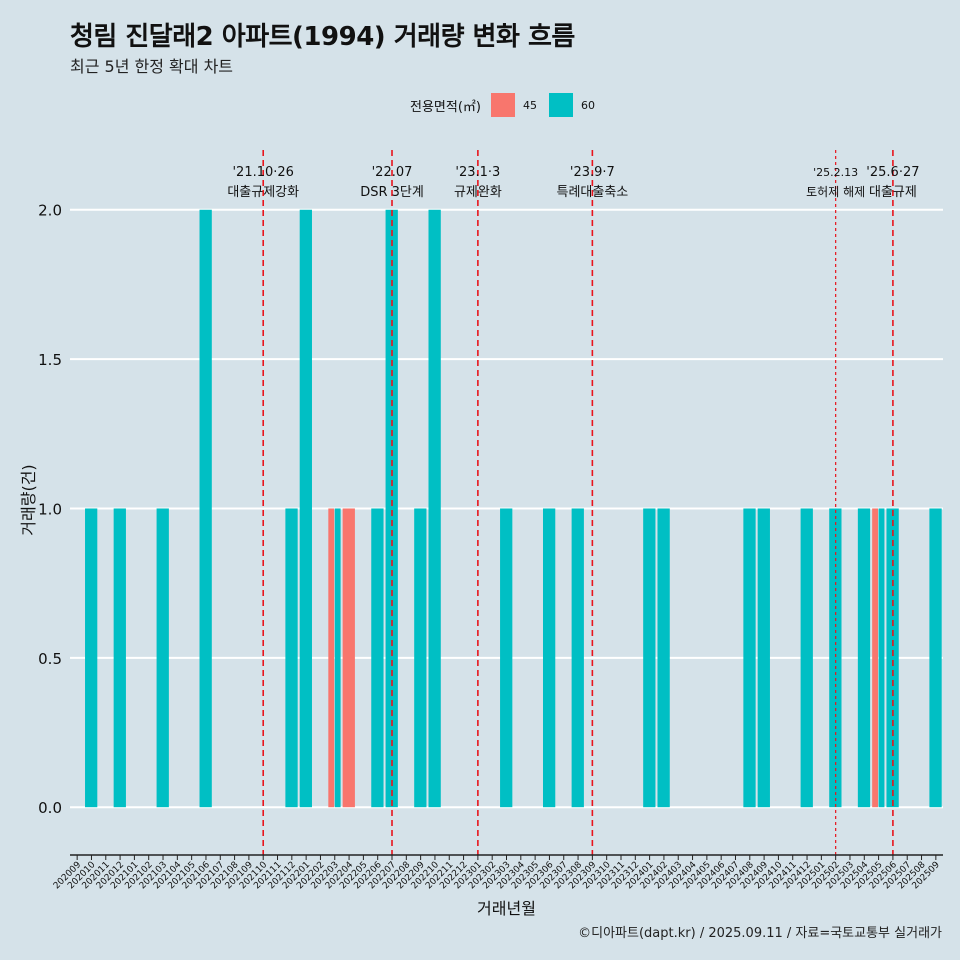 The width and height of the screenshot is (960, 960). I want to click on event-name-label: 대출규제강화, so click(263, 192).